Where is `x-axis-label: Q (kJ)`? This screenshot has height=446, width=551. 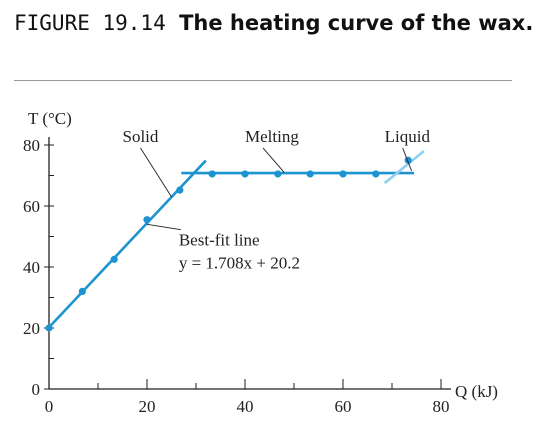 x-axis-label: Q (kJ) is located at coordinates (476, 391).